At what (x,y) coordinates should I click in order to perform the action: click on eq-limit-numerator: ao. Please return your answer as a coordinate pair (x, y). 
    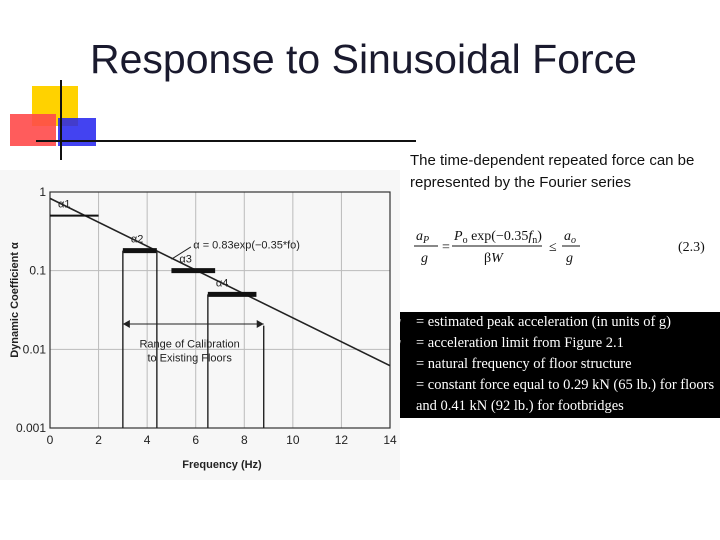
    Looking at the image, I should click on (570, 237).